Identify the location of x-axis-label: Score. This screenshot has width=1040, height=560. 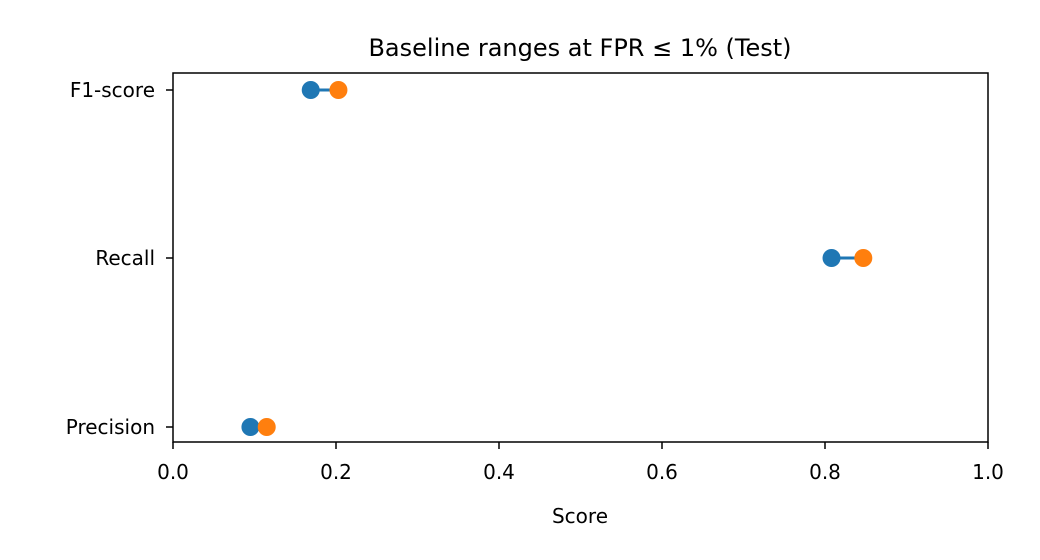
(580, 516).